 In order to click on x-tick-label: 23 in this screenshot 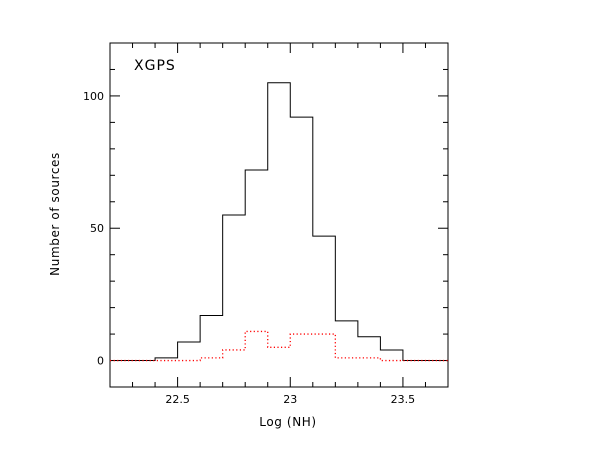, I will do `click(290, 399)`.